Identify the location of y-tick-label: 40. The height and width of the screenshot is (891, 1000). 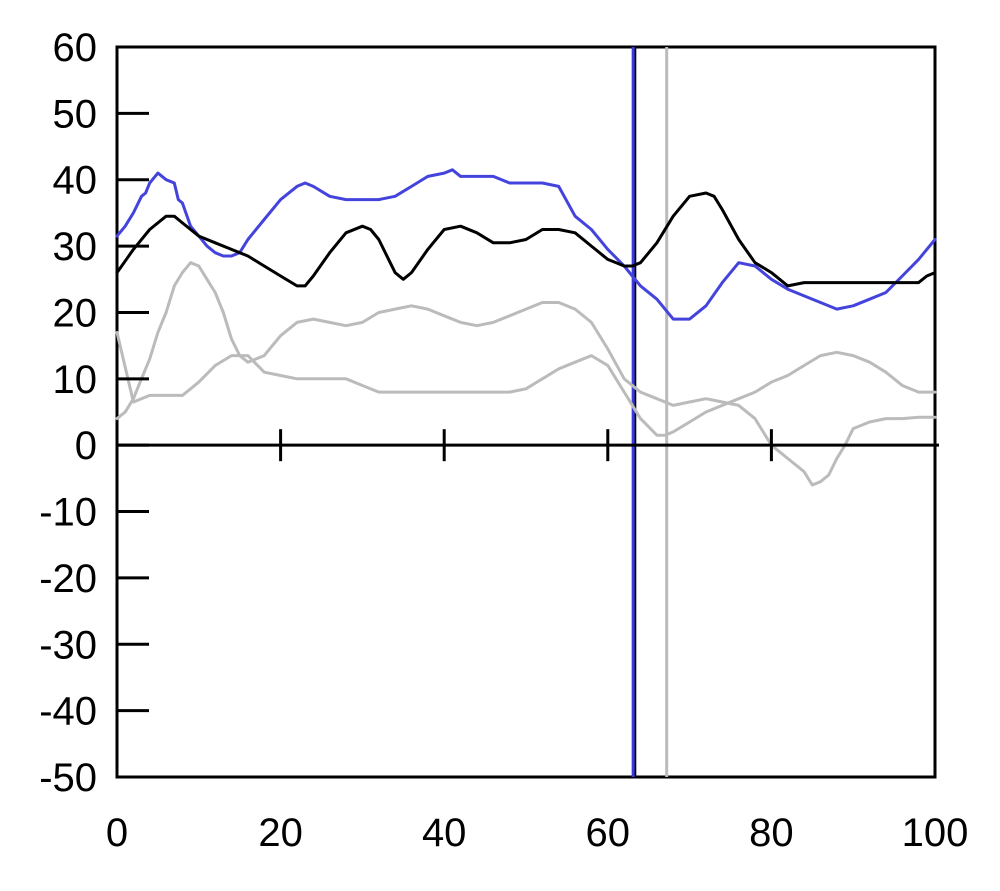
(75, 181).